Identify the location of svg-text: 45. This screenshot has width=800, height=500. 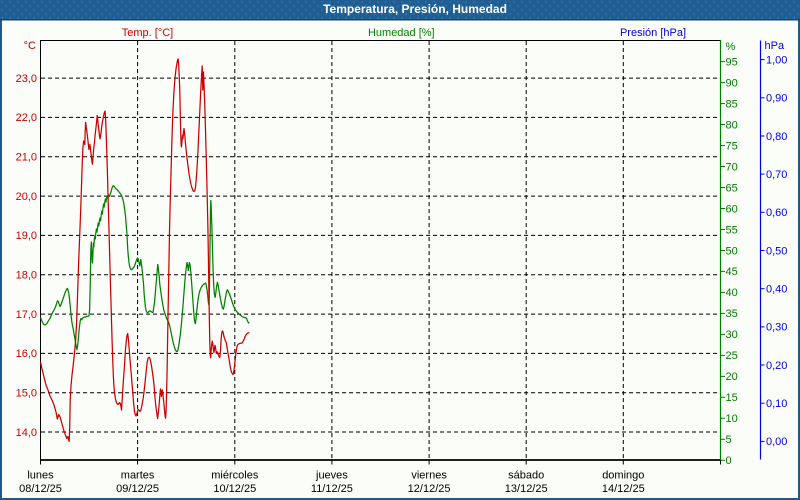
(732, 272).